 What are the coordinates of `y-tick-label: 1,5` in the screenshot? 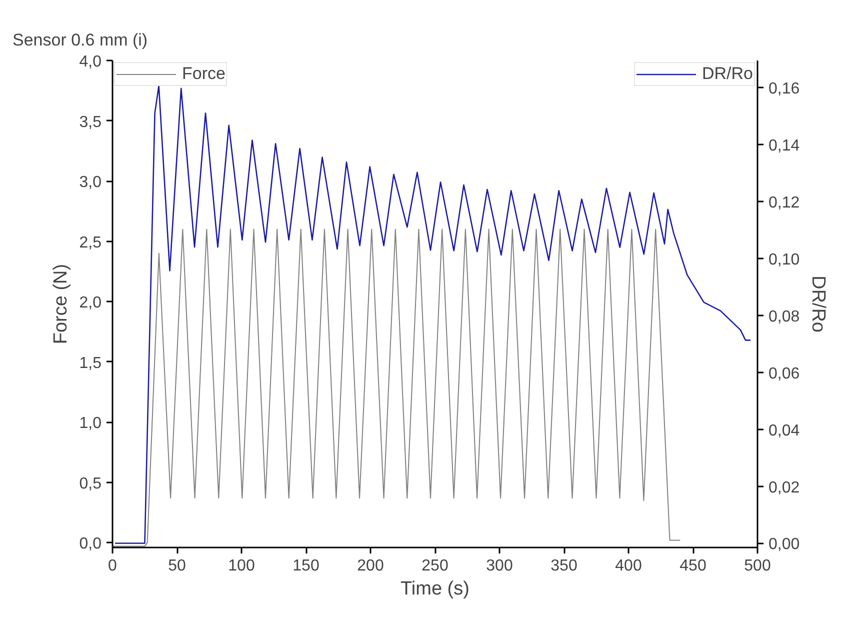 It's located at (90, 363).